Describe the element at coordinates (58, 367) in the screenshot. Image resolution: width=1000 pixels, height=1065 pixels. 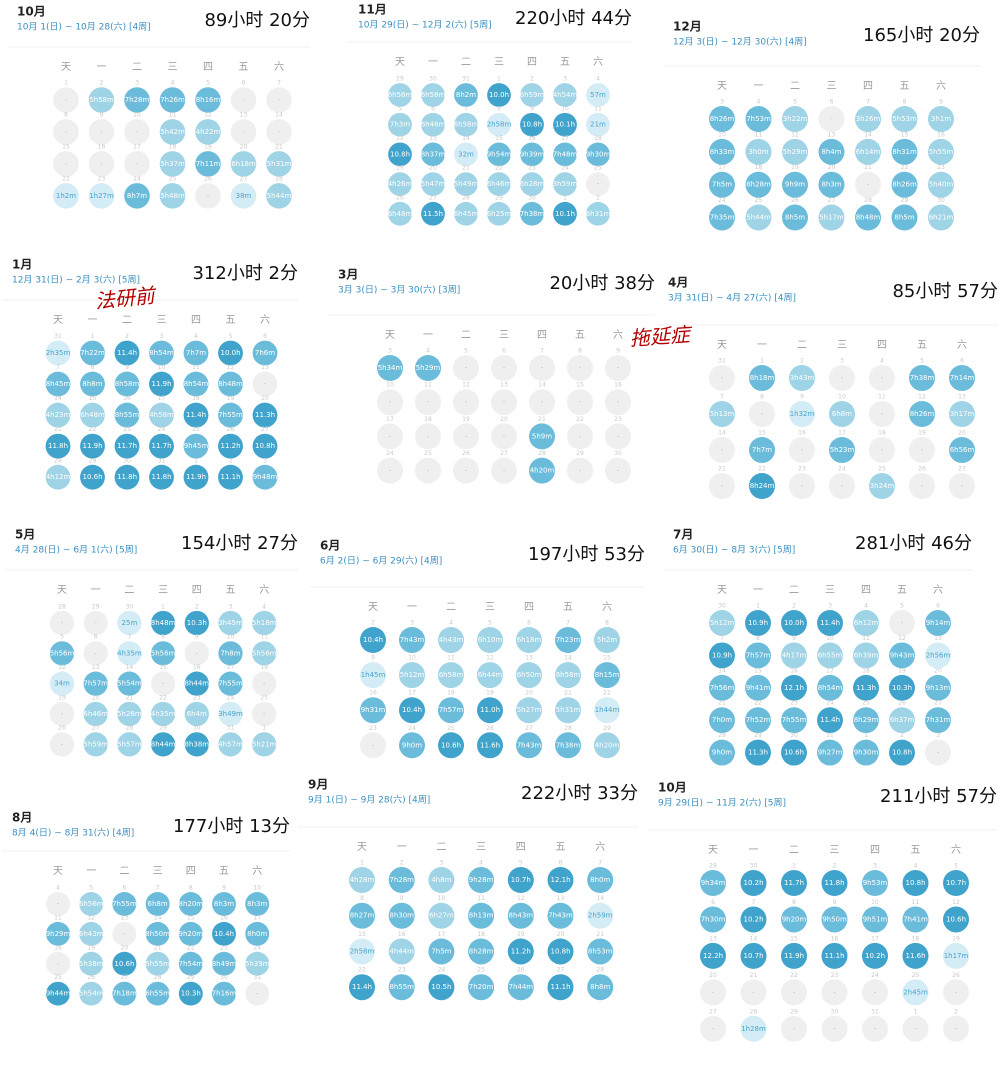
I see `day-number: 7` at that location.